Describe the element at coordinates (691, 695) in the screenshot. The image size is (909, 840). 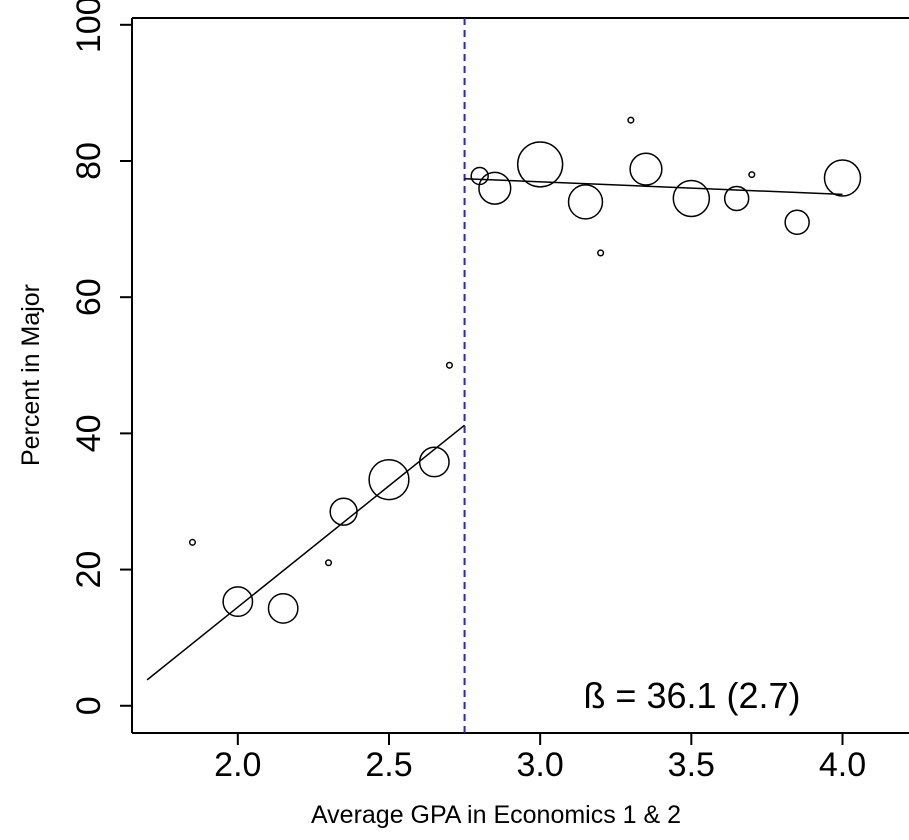
I see `coefficient-annotation: ß = 36.1 (2.7)` at that location.